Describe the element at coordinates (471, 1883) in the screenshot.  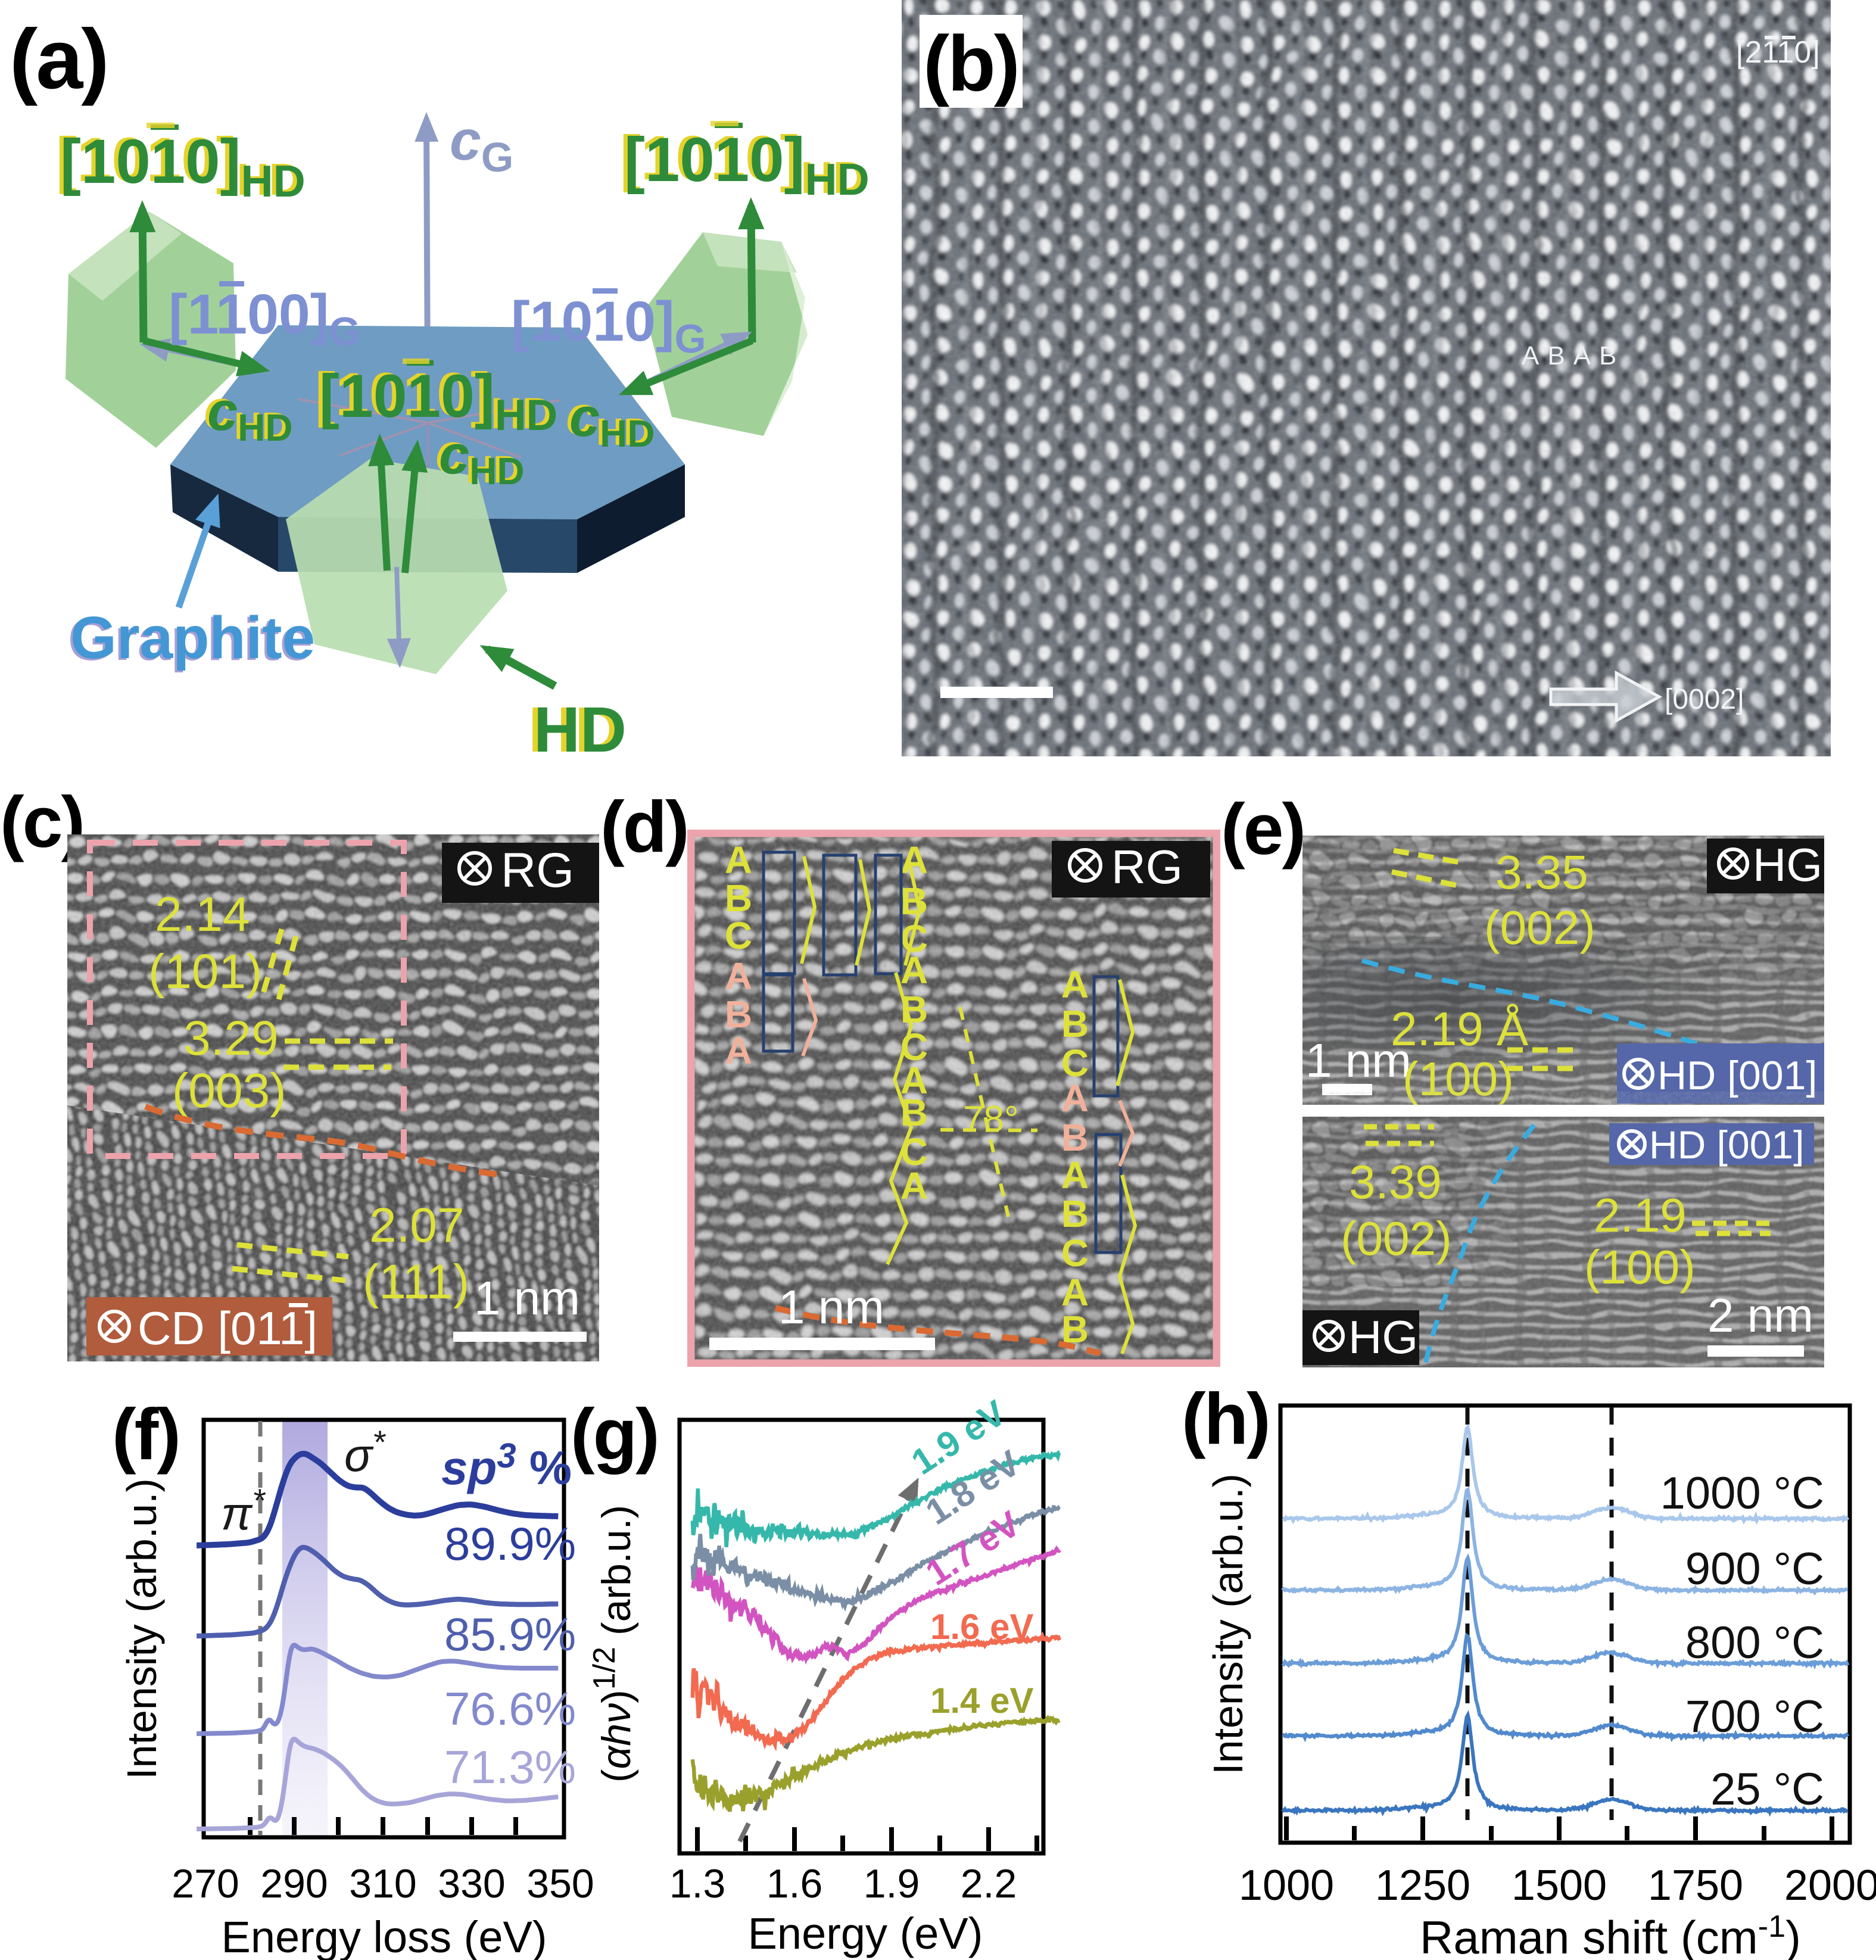
I see `svg-text: 330` at that location.